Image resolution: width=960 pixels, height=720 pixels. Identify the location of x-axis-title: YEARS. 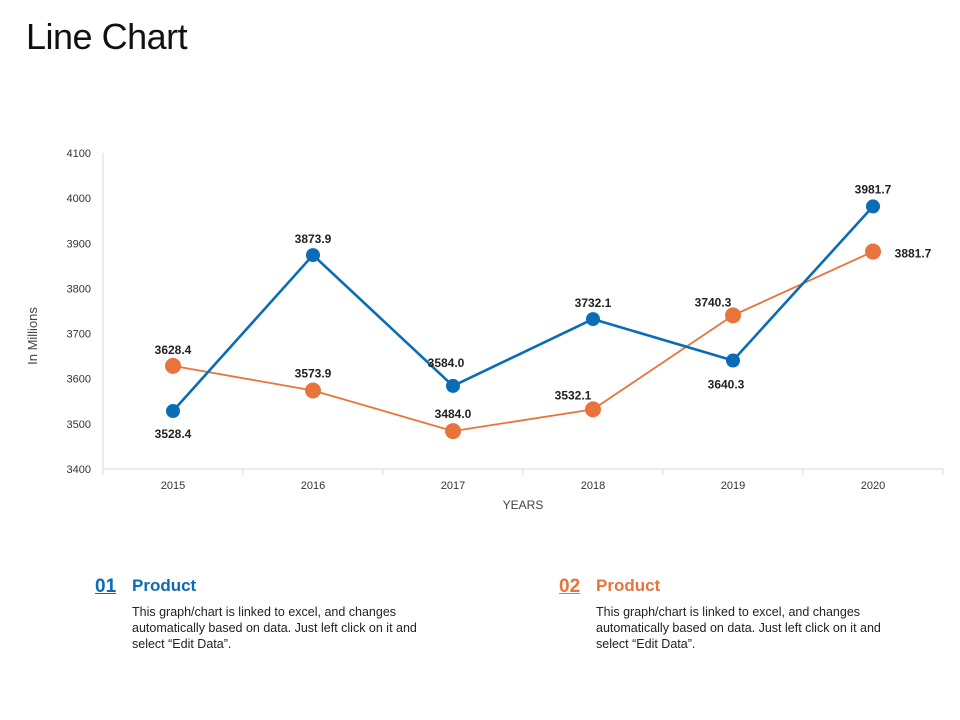
(523, 505).